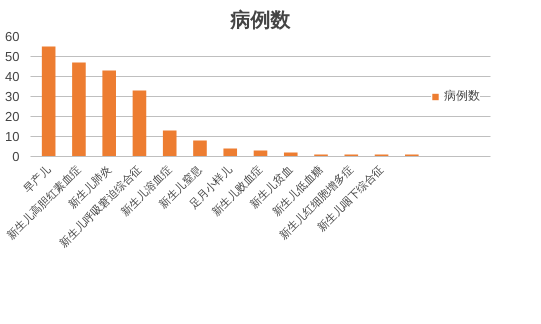 This screenshot has width=541, height=324. I want to click on chart-title: 病例数, so click(261, 20).